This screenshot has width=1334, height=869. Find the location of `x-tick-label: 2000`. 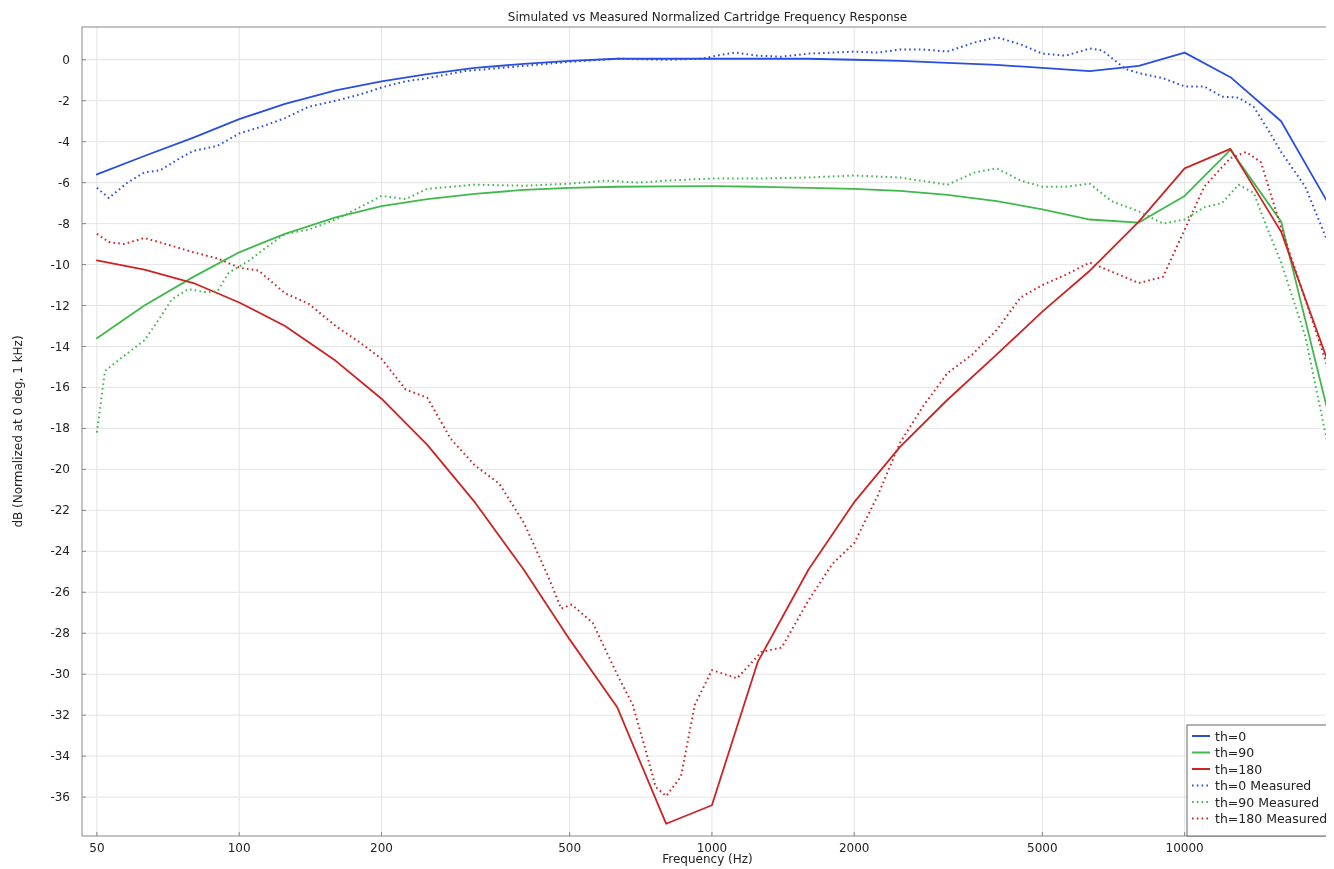

x-tick-label: 2000 is located at coordinates (854, 848).